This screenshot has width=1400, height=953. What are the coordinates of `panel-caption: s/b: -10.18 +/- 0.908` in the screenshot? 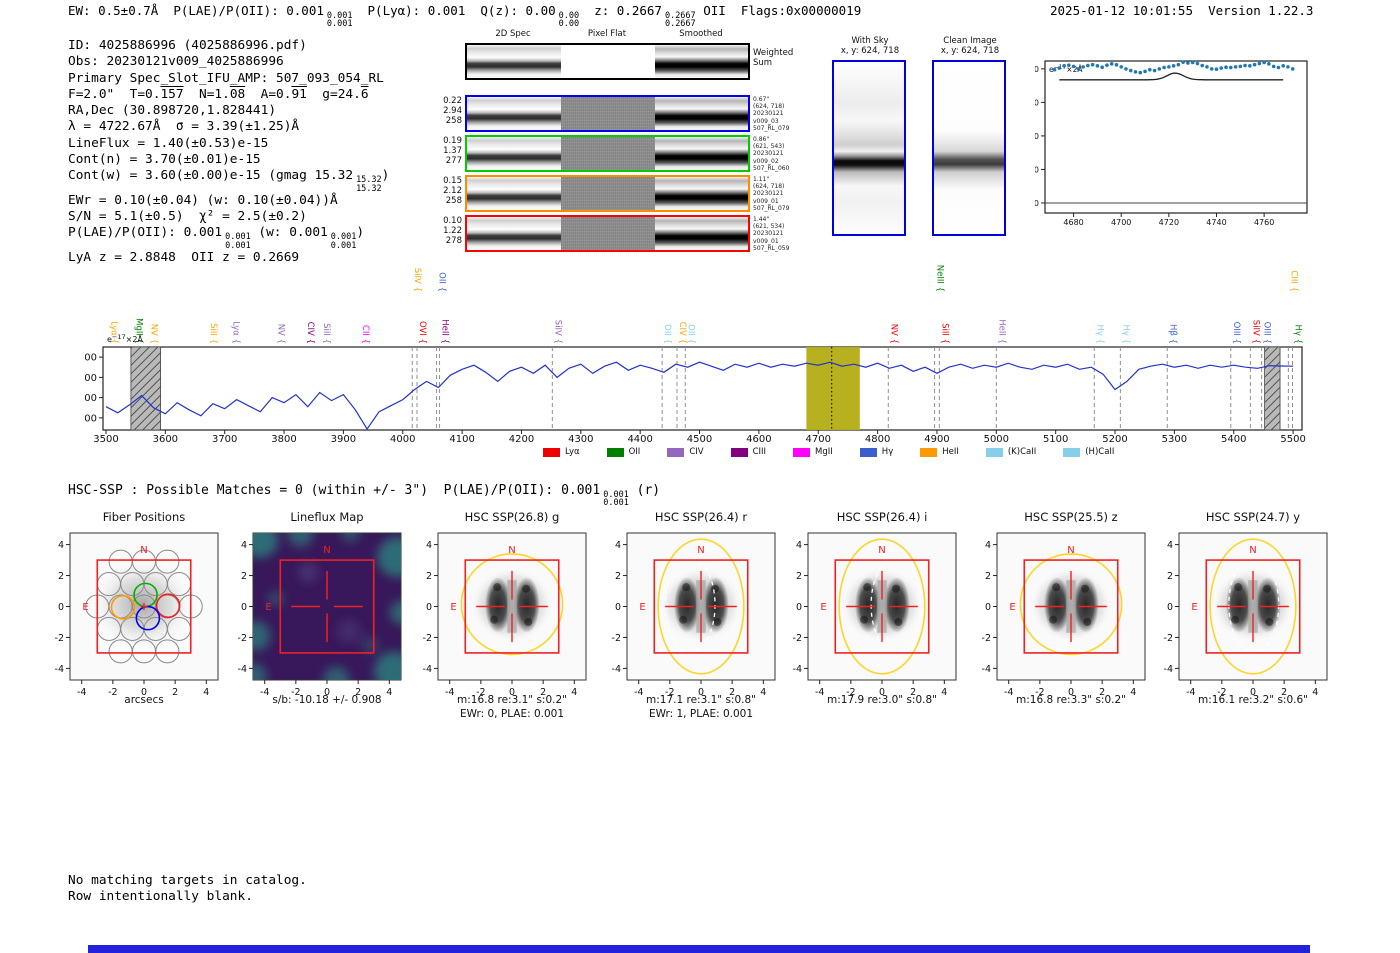 It's located at (327, 700).